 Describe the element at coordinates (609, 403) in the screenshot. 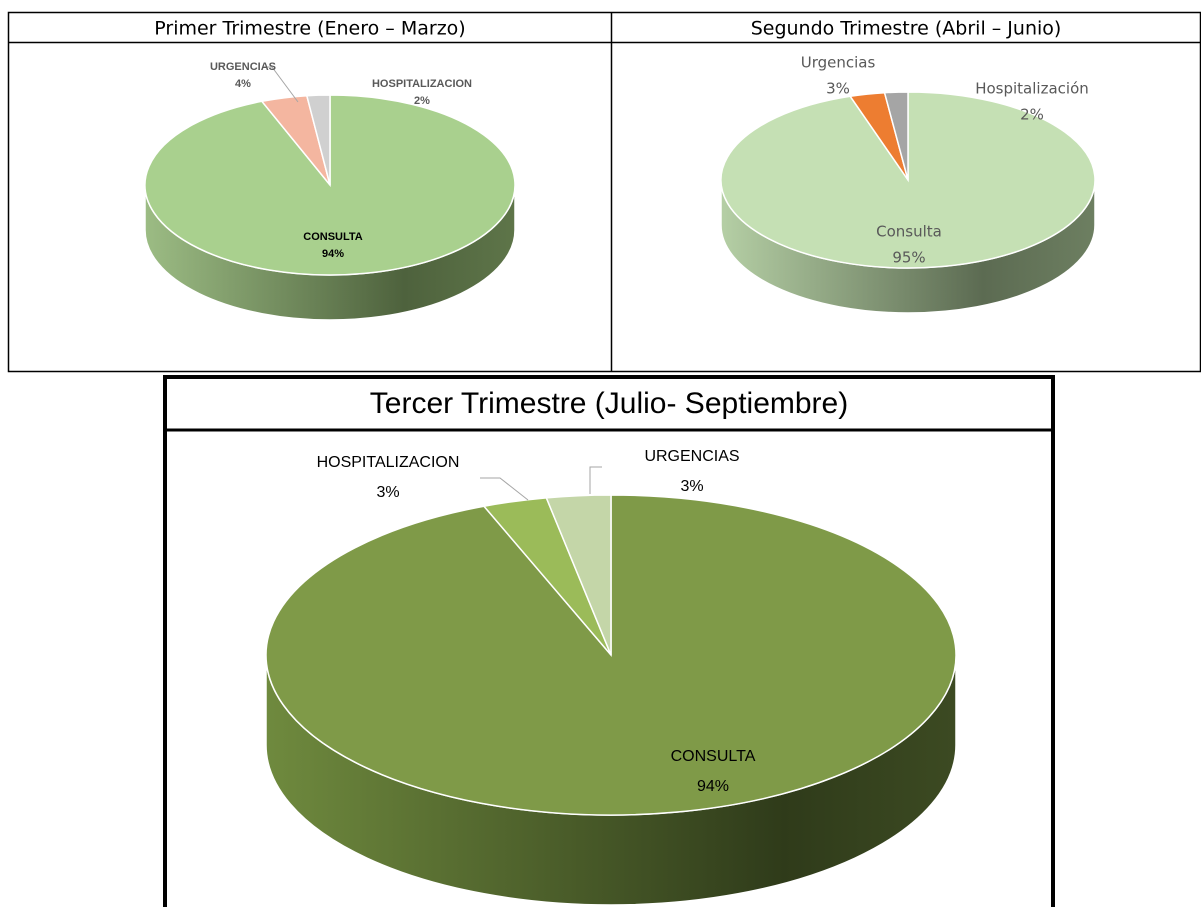

I see `chart-title: Tercer Trimestre (Julio- Septiembre)` at that location.